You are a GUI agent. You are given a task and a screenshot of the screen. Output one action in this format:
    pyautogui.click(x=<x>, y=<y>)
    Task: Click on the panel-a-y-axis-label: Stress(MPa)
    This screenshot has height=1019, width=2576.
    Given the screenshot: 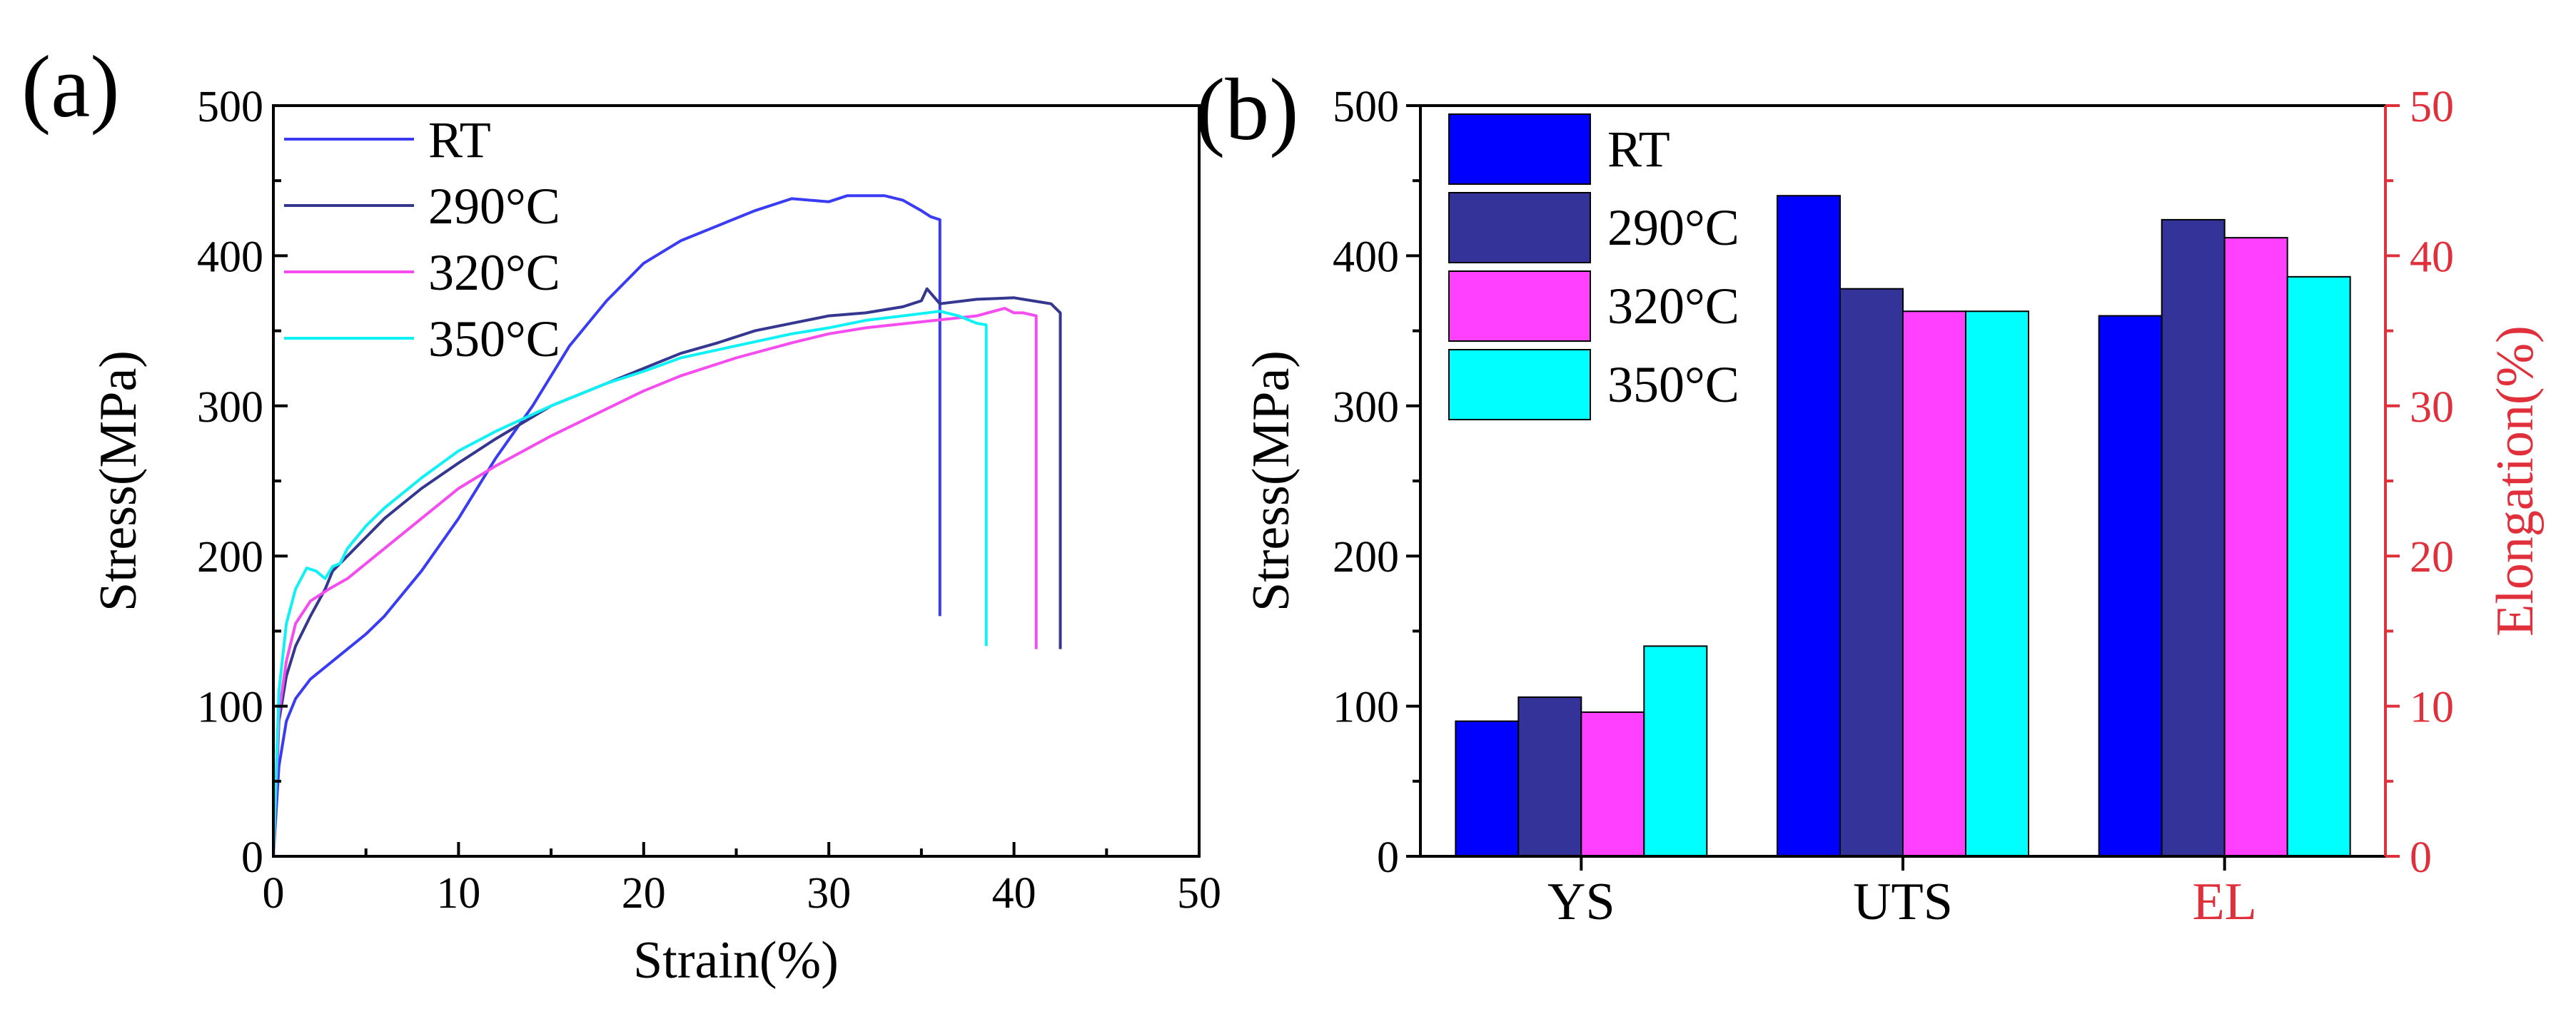 What is the action you would take?
    pyautogui.click(x=118, y=481)
    